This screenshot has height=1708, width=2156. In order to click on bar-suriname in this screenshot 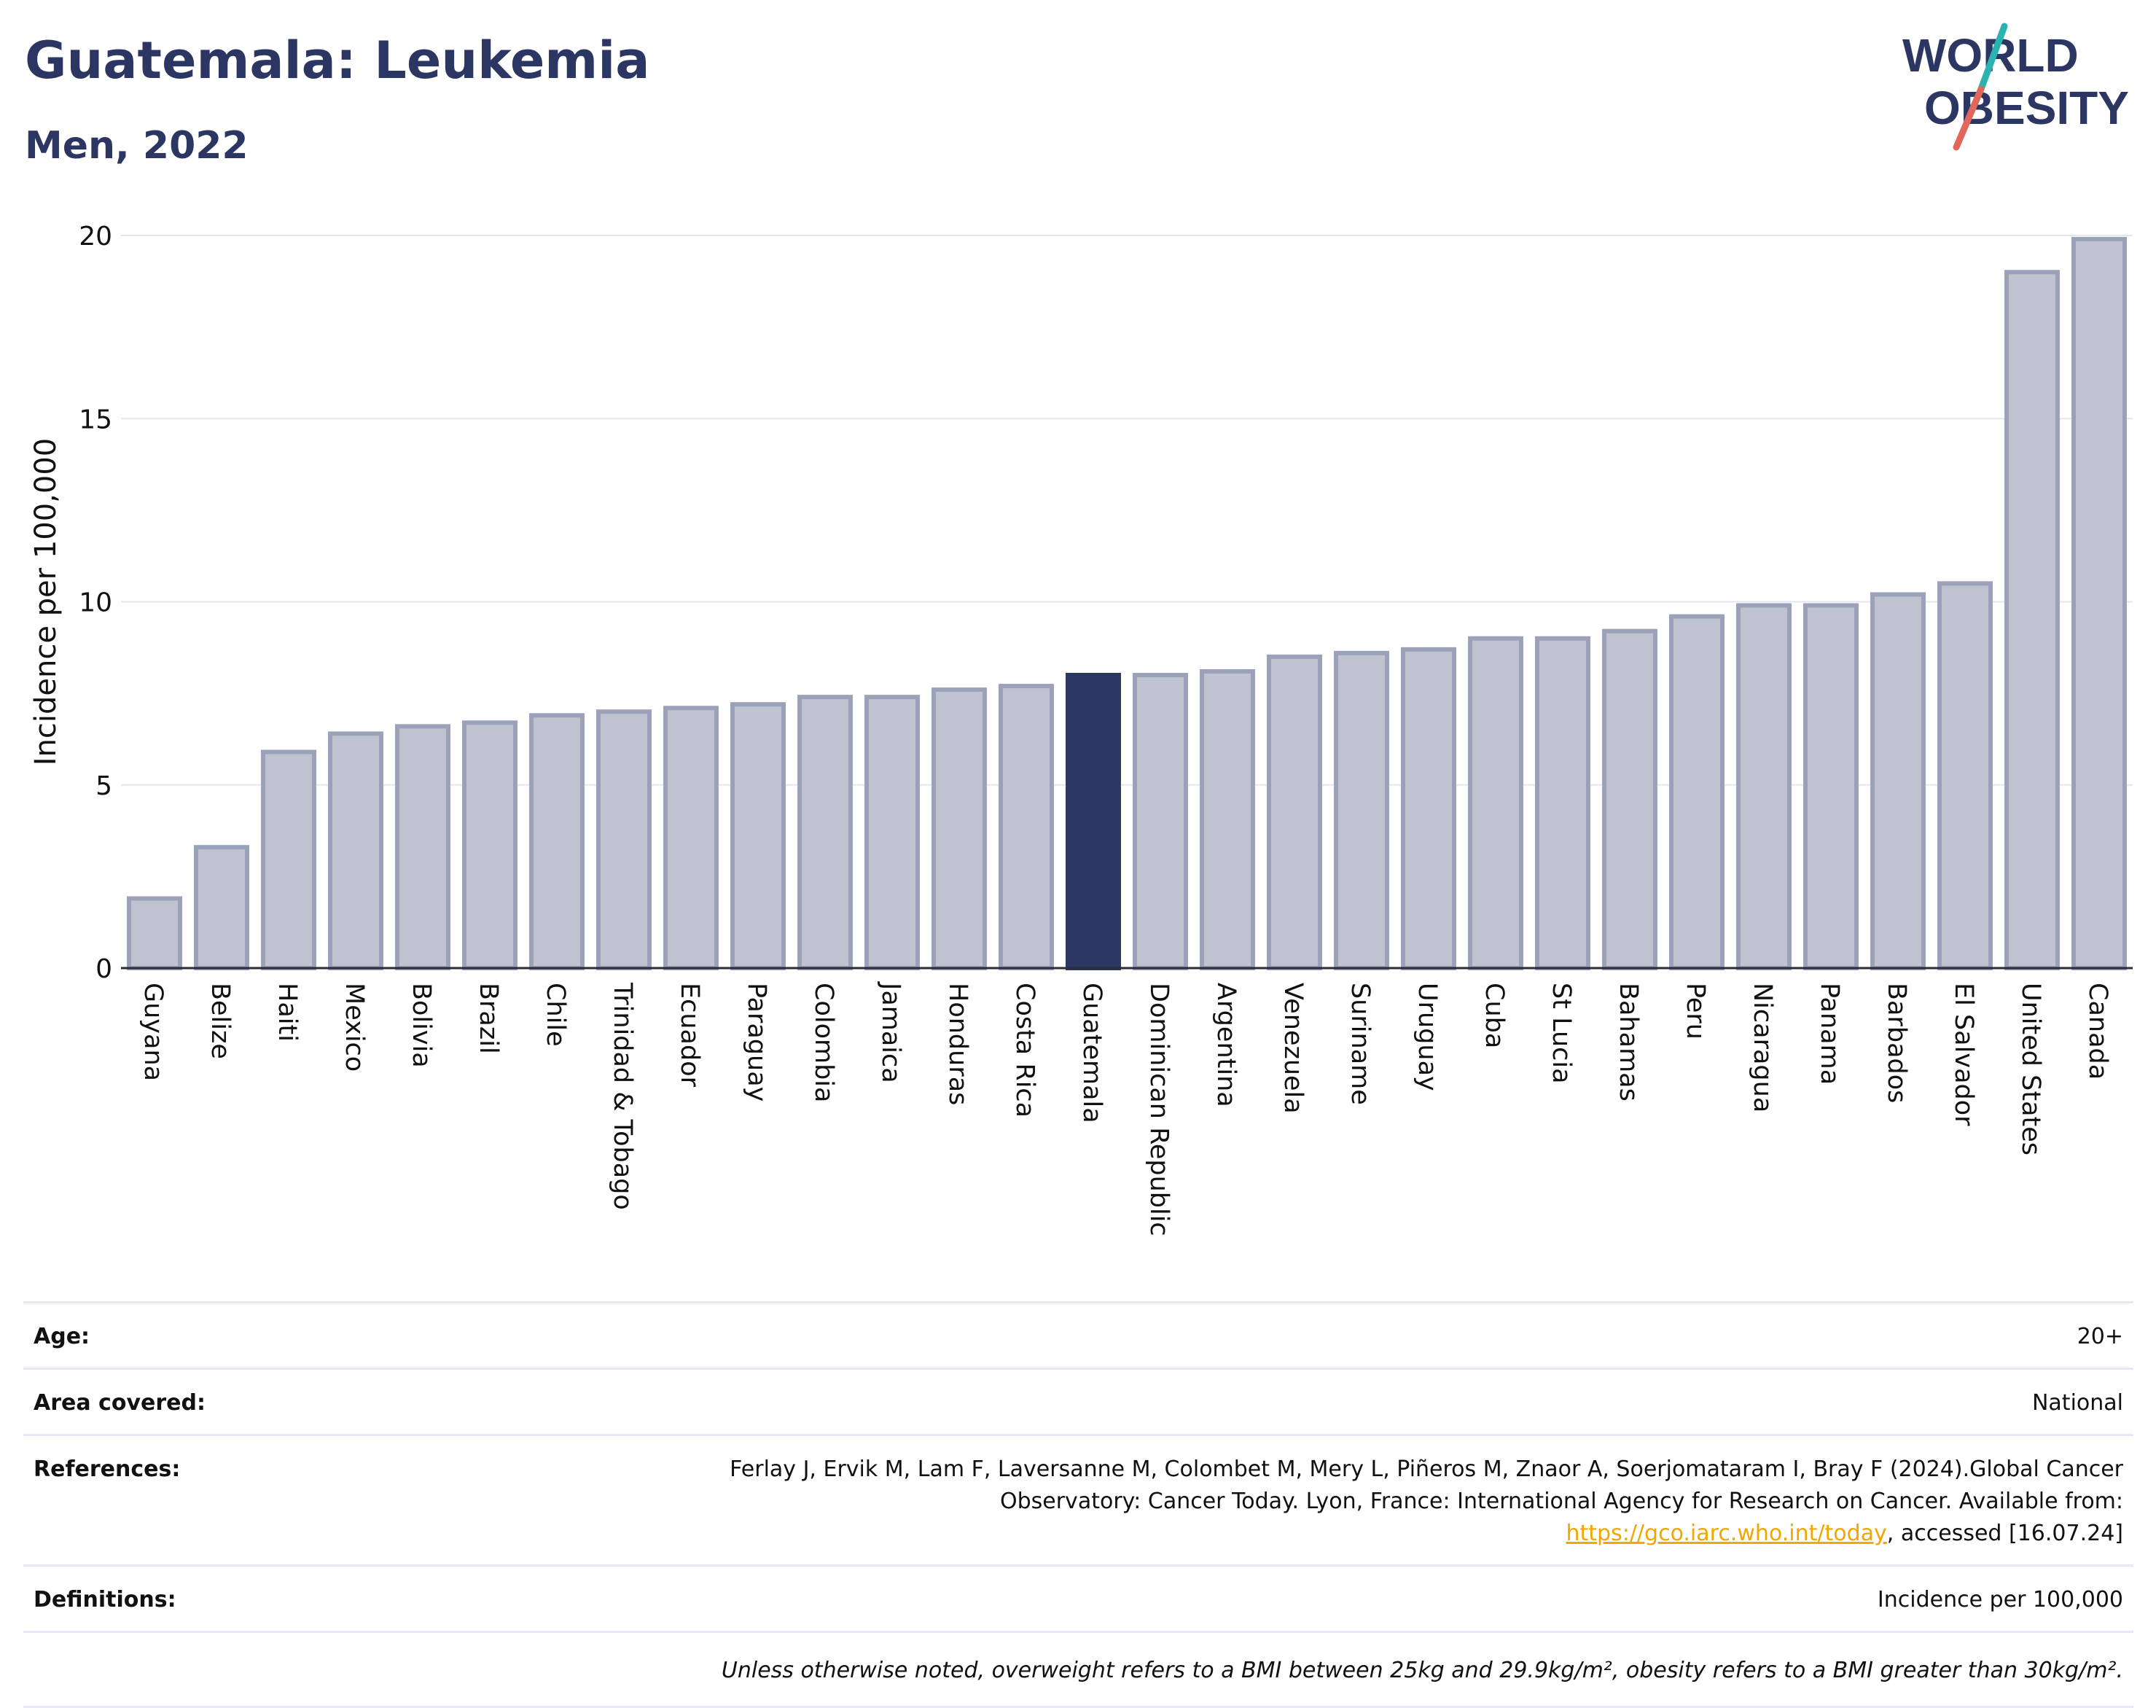, I will do `click(1362, 810)`.